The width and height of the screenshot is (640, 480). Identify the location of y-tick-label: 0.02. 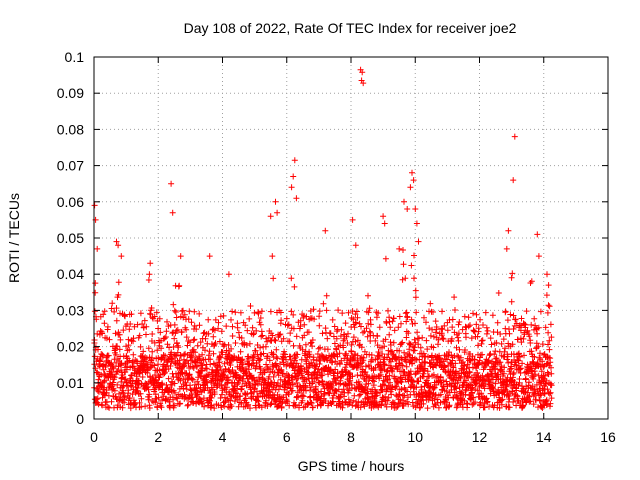
(70, 347).